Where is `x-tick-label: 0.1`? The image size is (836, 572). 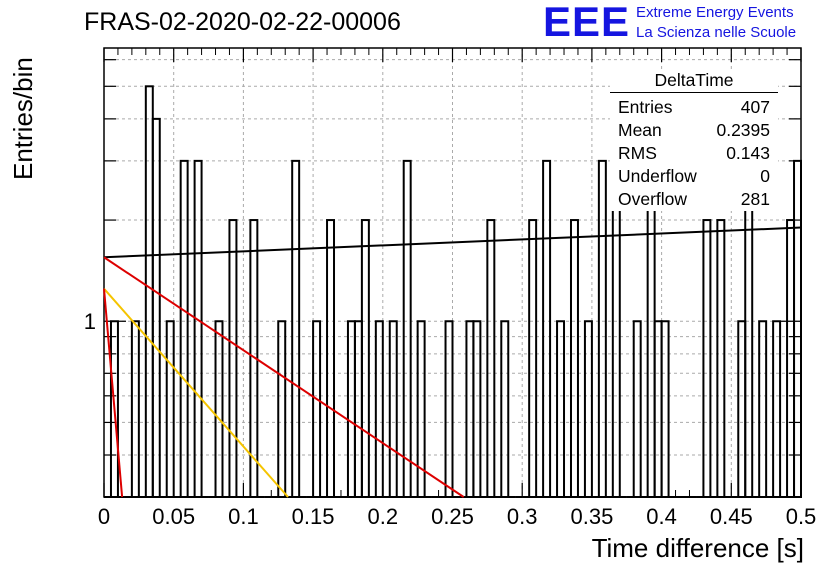 x-tick-label: 0.1 is located at coordinates (243, 516).